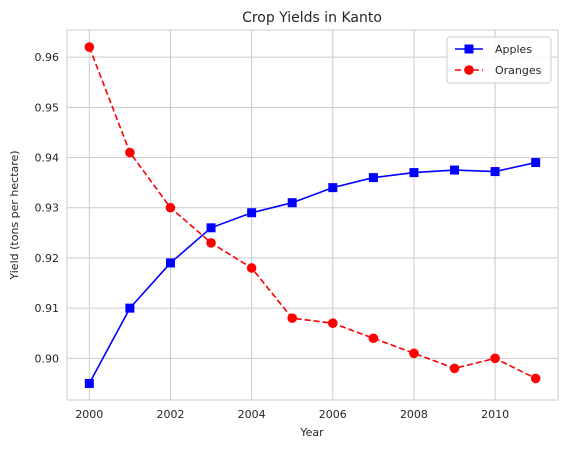  Describe the element at coordinates (518, 70) in the screenshot. I see `legend-label: Oranges` at that location.